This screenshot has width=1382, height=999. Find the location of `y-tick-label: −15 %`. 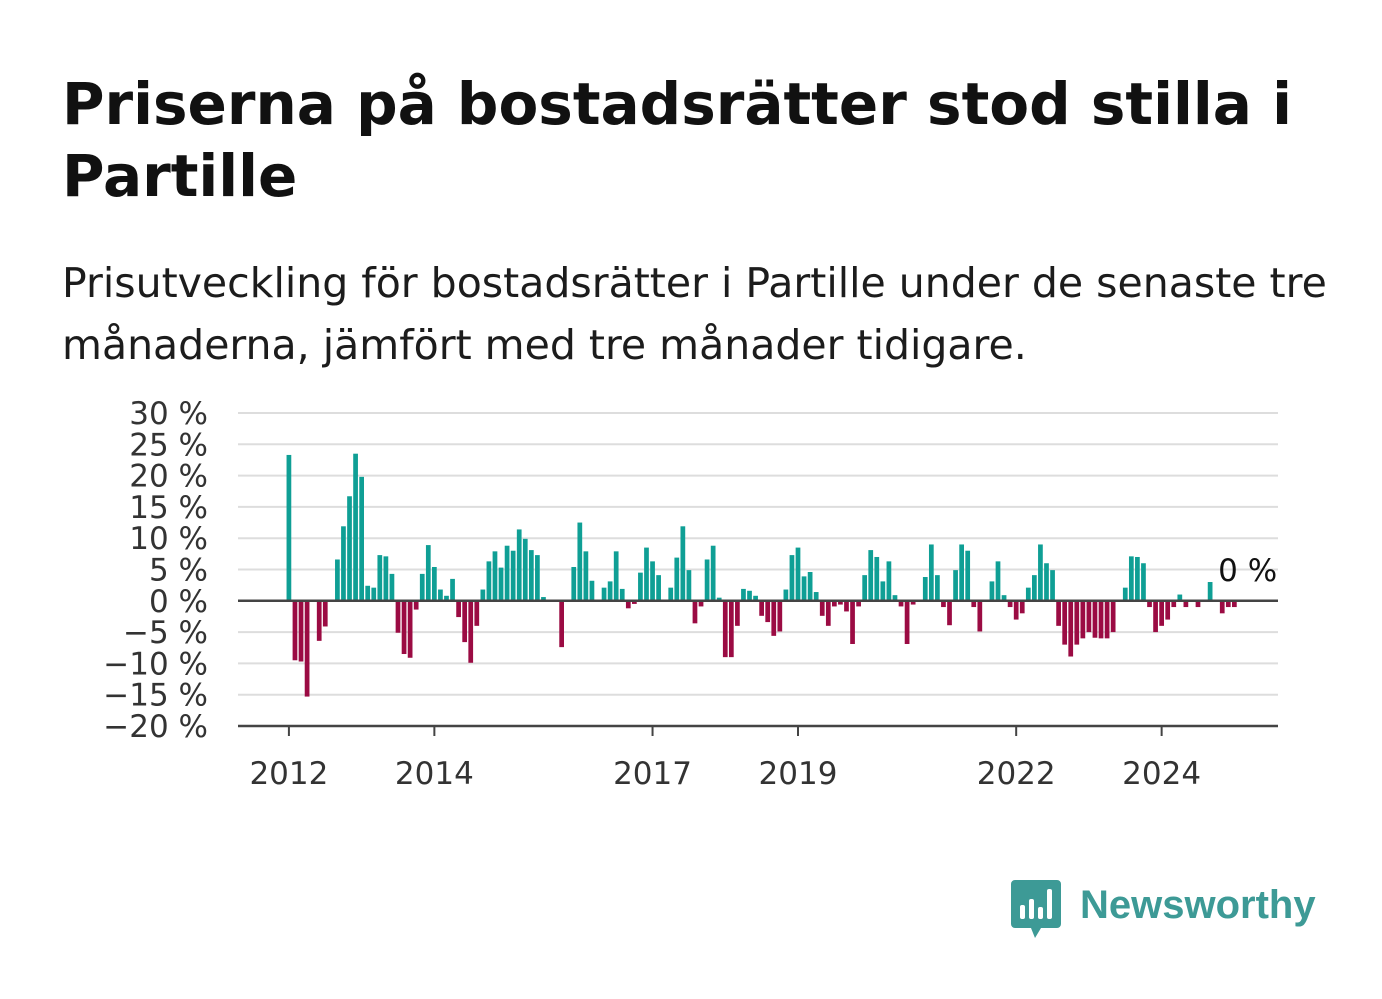

y-tick-label: −15 % is located at coordinates (155, 696).